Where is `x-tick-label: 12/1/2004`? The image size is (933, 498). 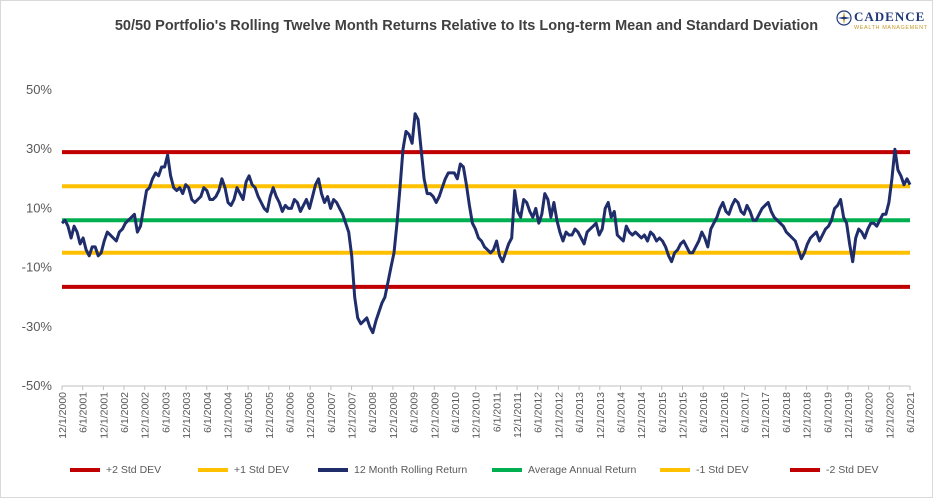
x-tick-label: 12/1/2004 is located at coordinates (228, 415).